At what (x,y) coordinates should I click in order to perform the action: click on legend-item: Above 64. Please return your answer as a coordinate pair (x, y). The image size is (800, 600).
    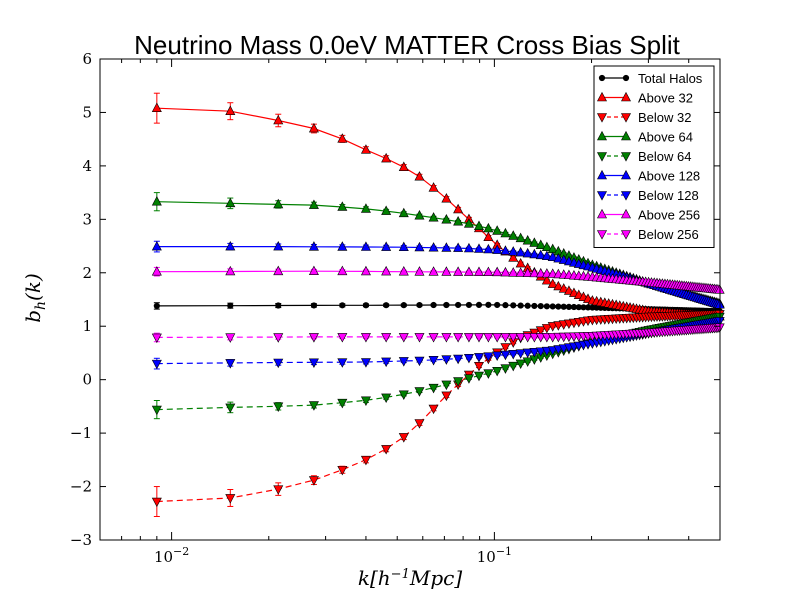
    Looking at the image, I should click on (645, 137).